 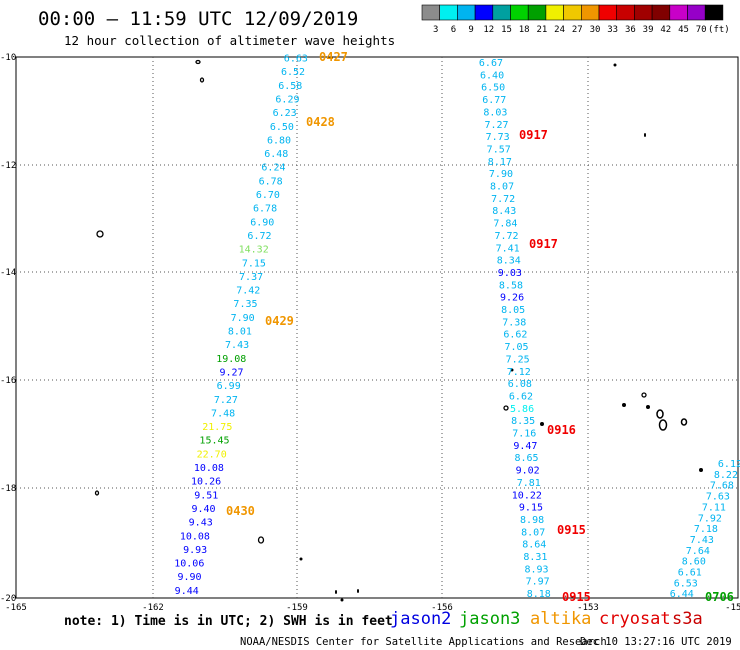 I want to click on colorbar-label: 12, so click(x=488, y=30).